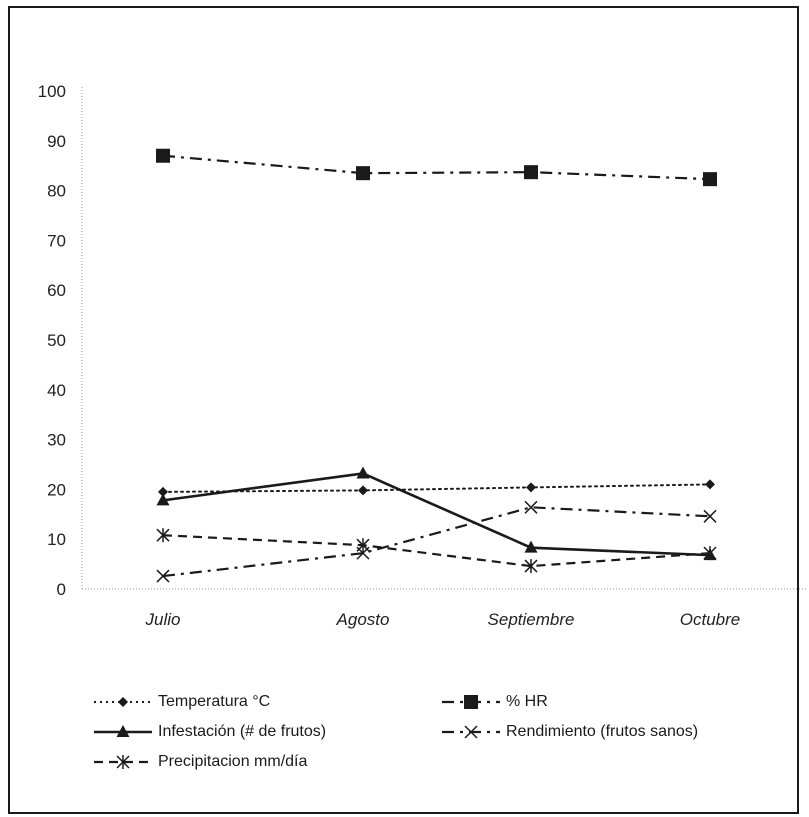 This screenshot has height=817, width=809. I want to click on y-tick-label: 60, so click(56, 290).